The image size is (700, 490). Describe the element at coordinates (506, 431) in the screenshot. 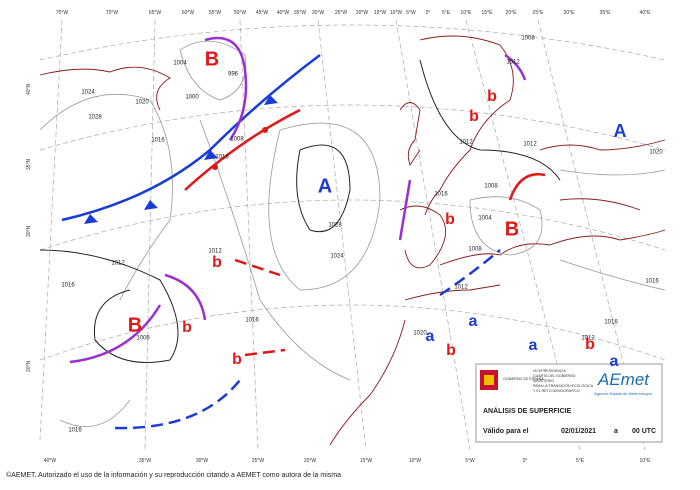

I see `valid-label: Válido para el` at that location.